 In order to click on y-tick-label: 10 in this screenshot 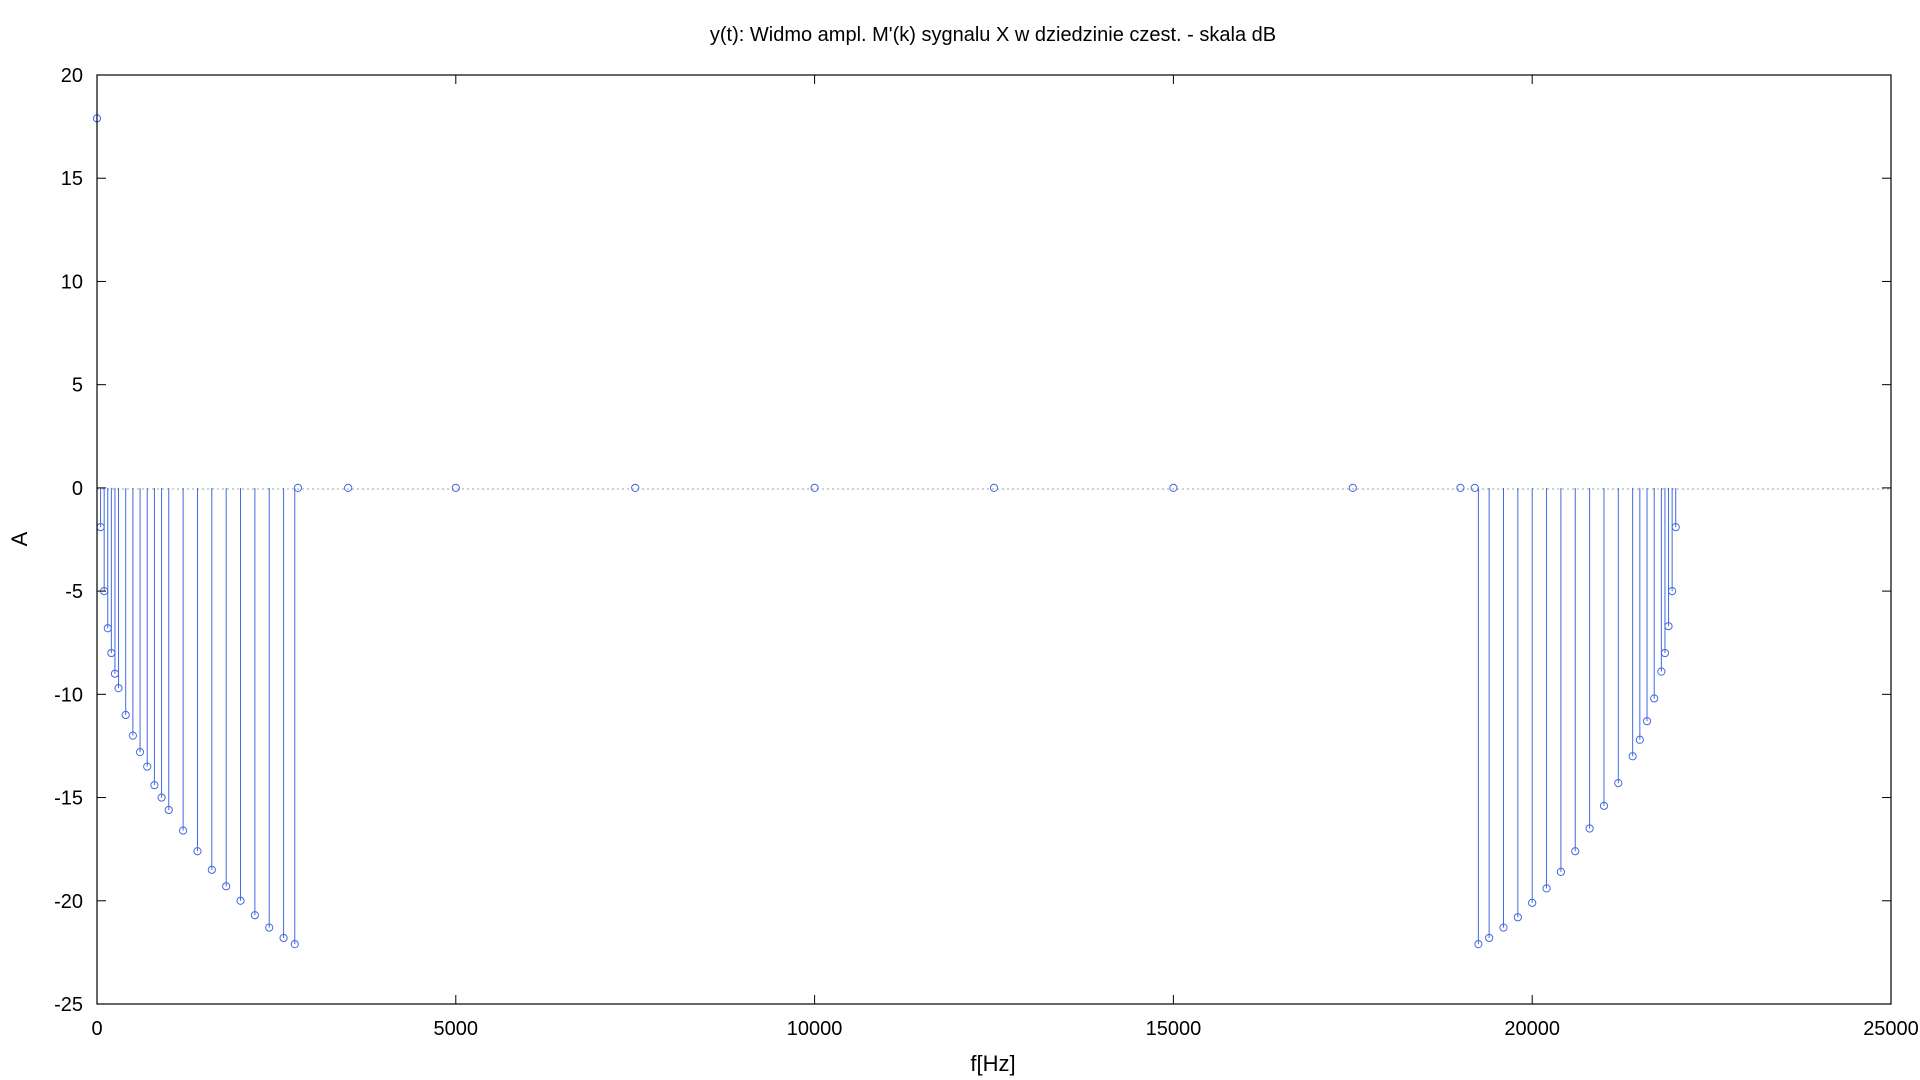, I will do `click(72, 282)`.